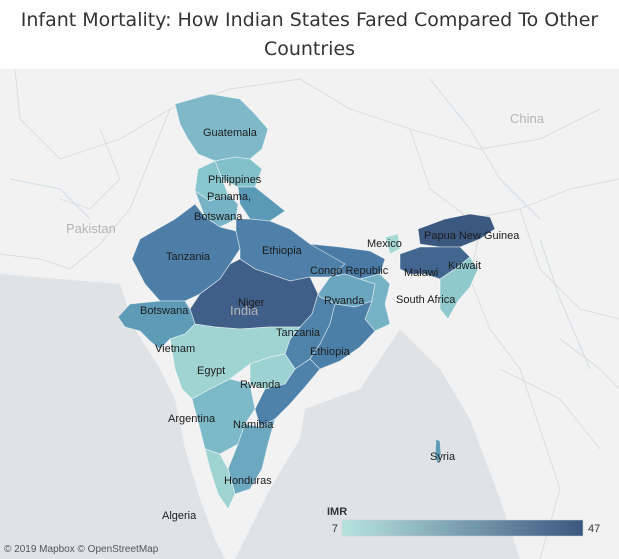 This screenshot has width=619, height=559. Describe the element at coordinates (91, 228) in the screenshot. I see `country-label-pakistan: Pakistan` at that location.